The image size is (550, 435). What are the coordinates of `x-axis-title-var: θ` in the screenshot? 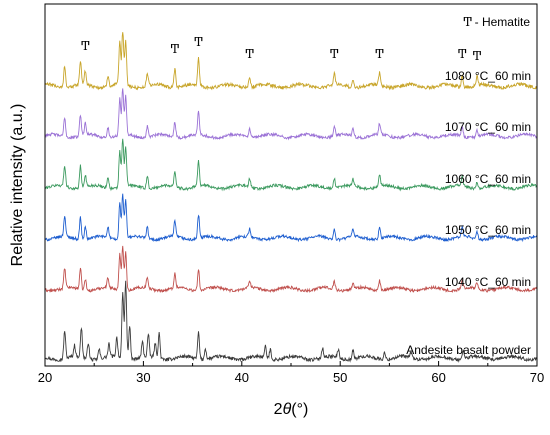 It's located at (287, 409).